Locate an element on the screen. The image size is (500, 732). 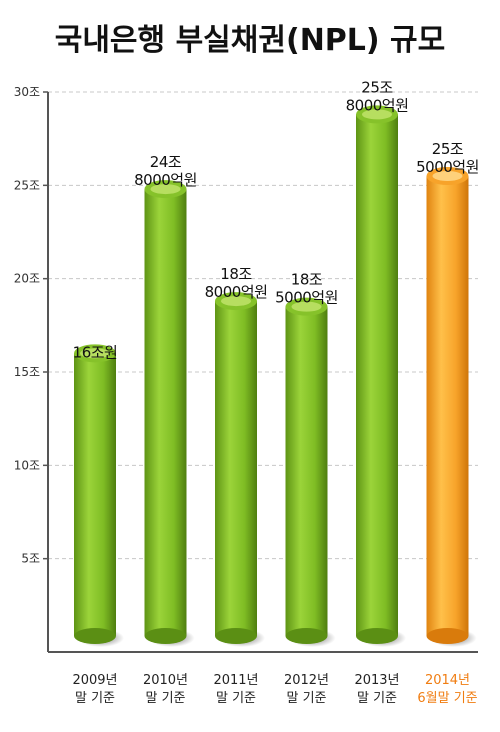
x-tick-label: 2010년 is located at coordinates (165, 680).